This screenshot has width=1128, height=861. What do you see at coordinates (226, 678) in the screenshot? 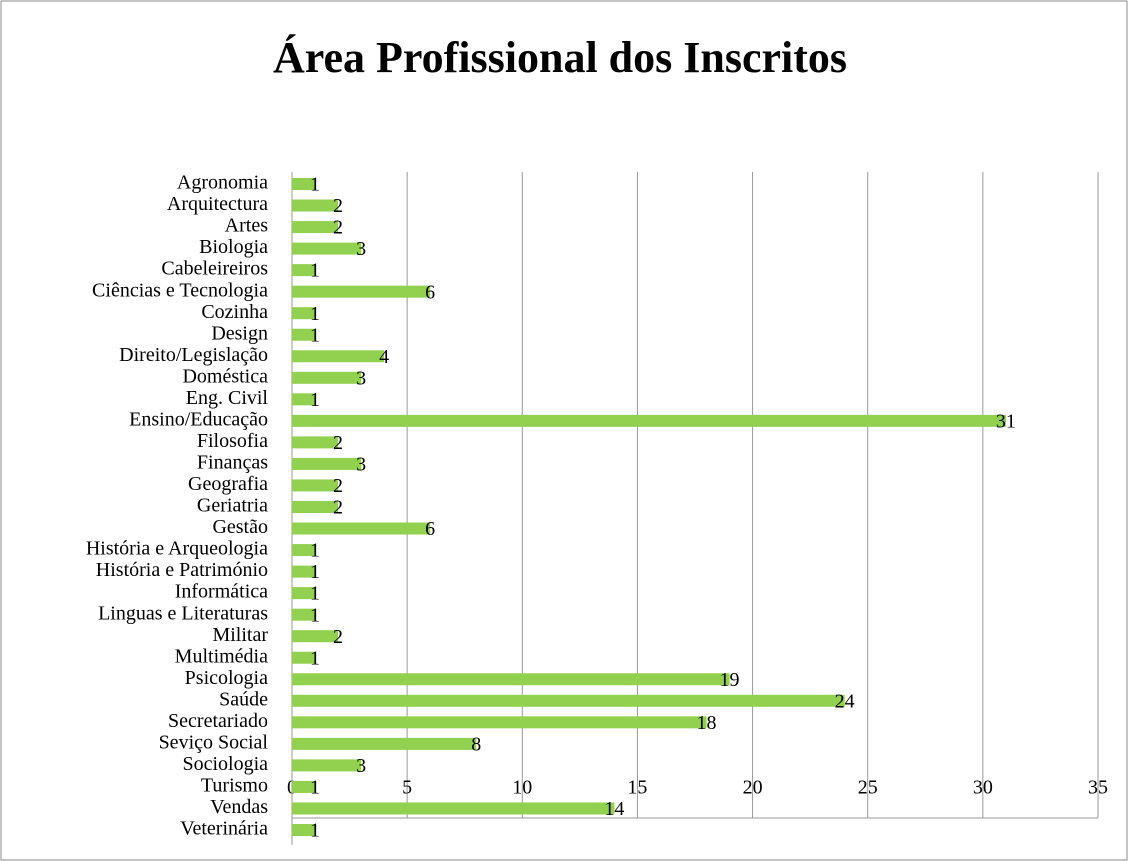
I see `y-tick-label: Psicologia` at bounding box center [226, 678].